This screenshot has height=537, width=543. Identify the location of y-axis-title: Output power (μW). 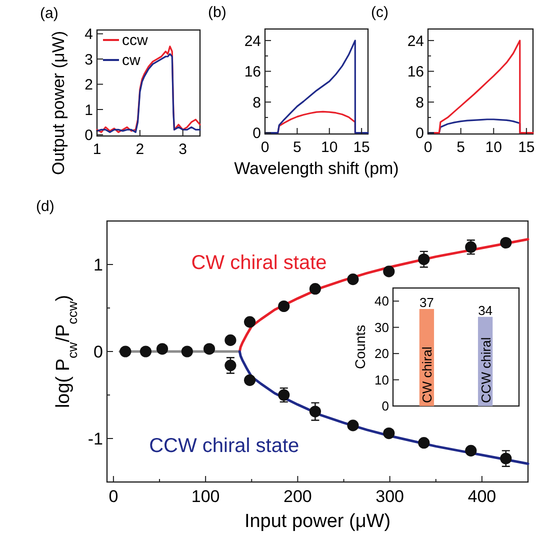
(58, 103).